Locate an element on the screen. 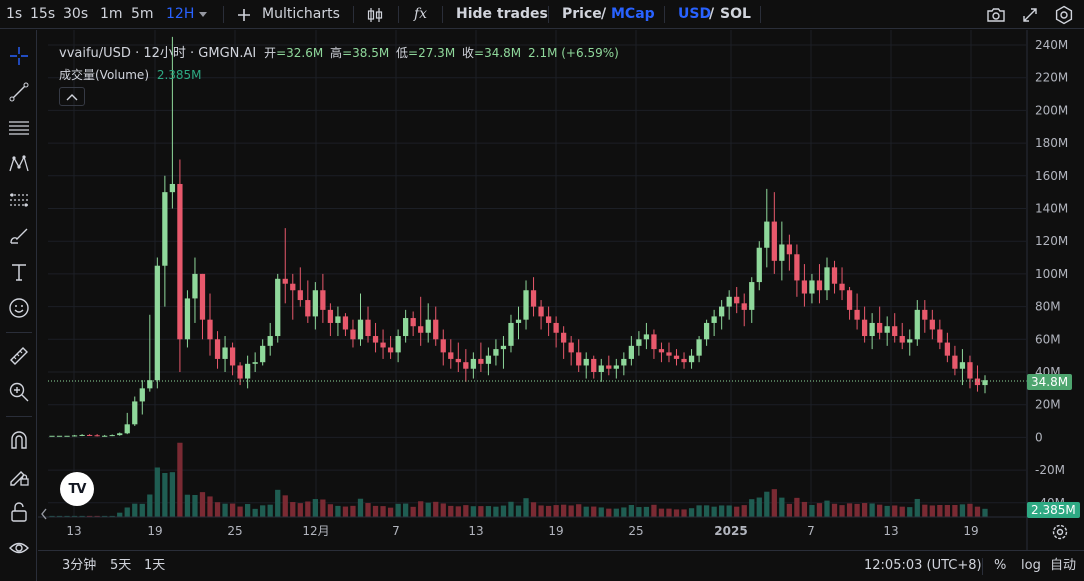 This screenshot has height=581, width=1084. screenshot-button is located at coordinates (996, 14).